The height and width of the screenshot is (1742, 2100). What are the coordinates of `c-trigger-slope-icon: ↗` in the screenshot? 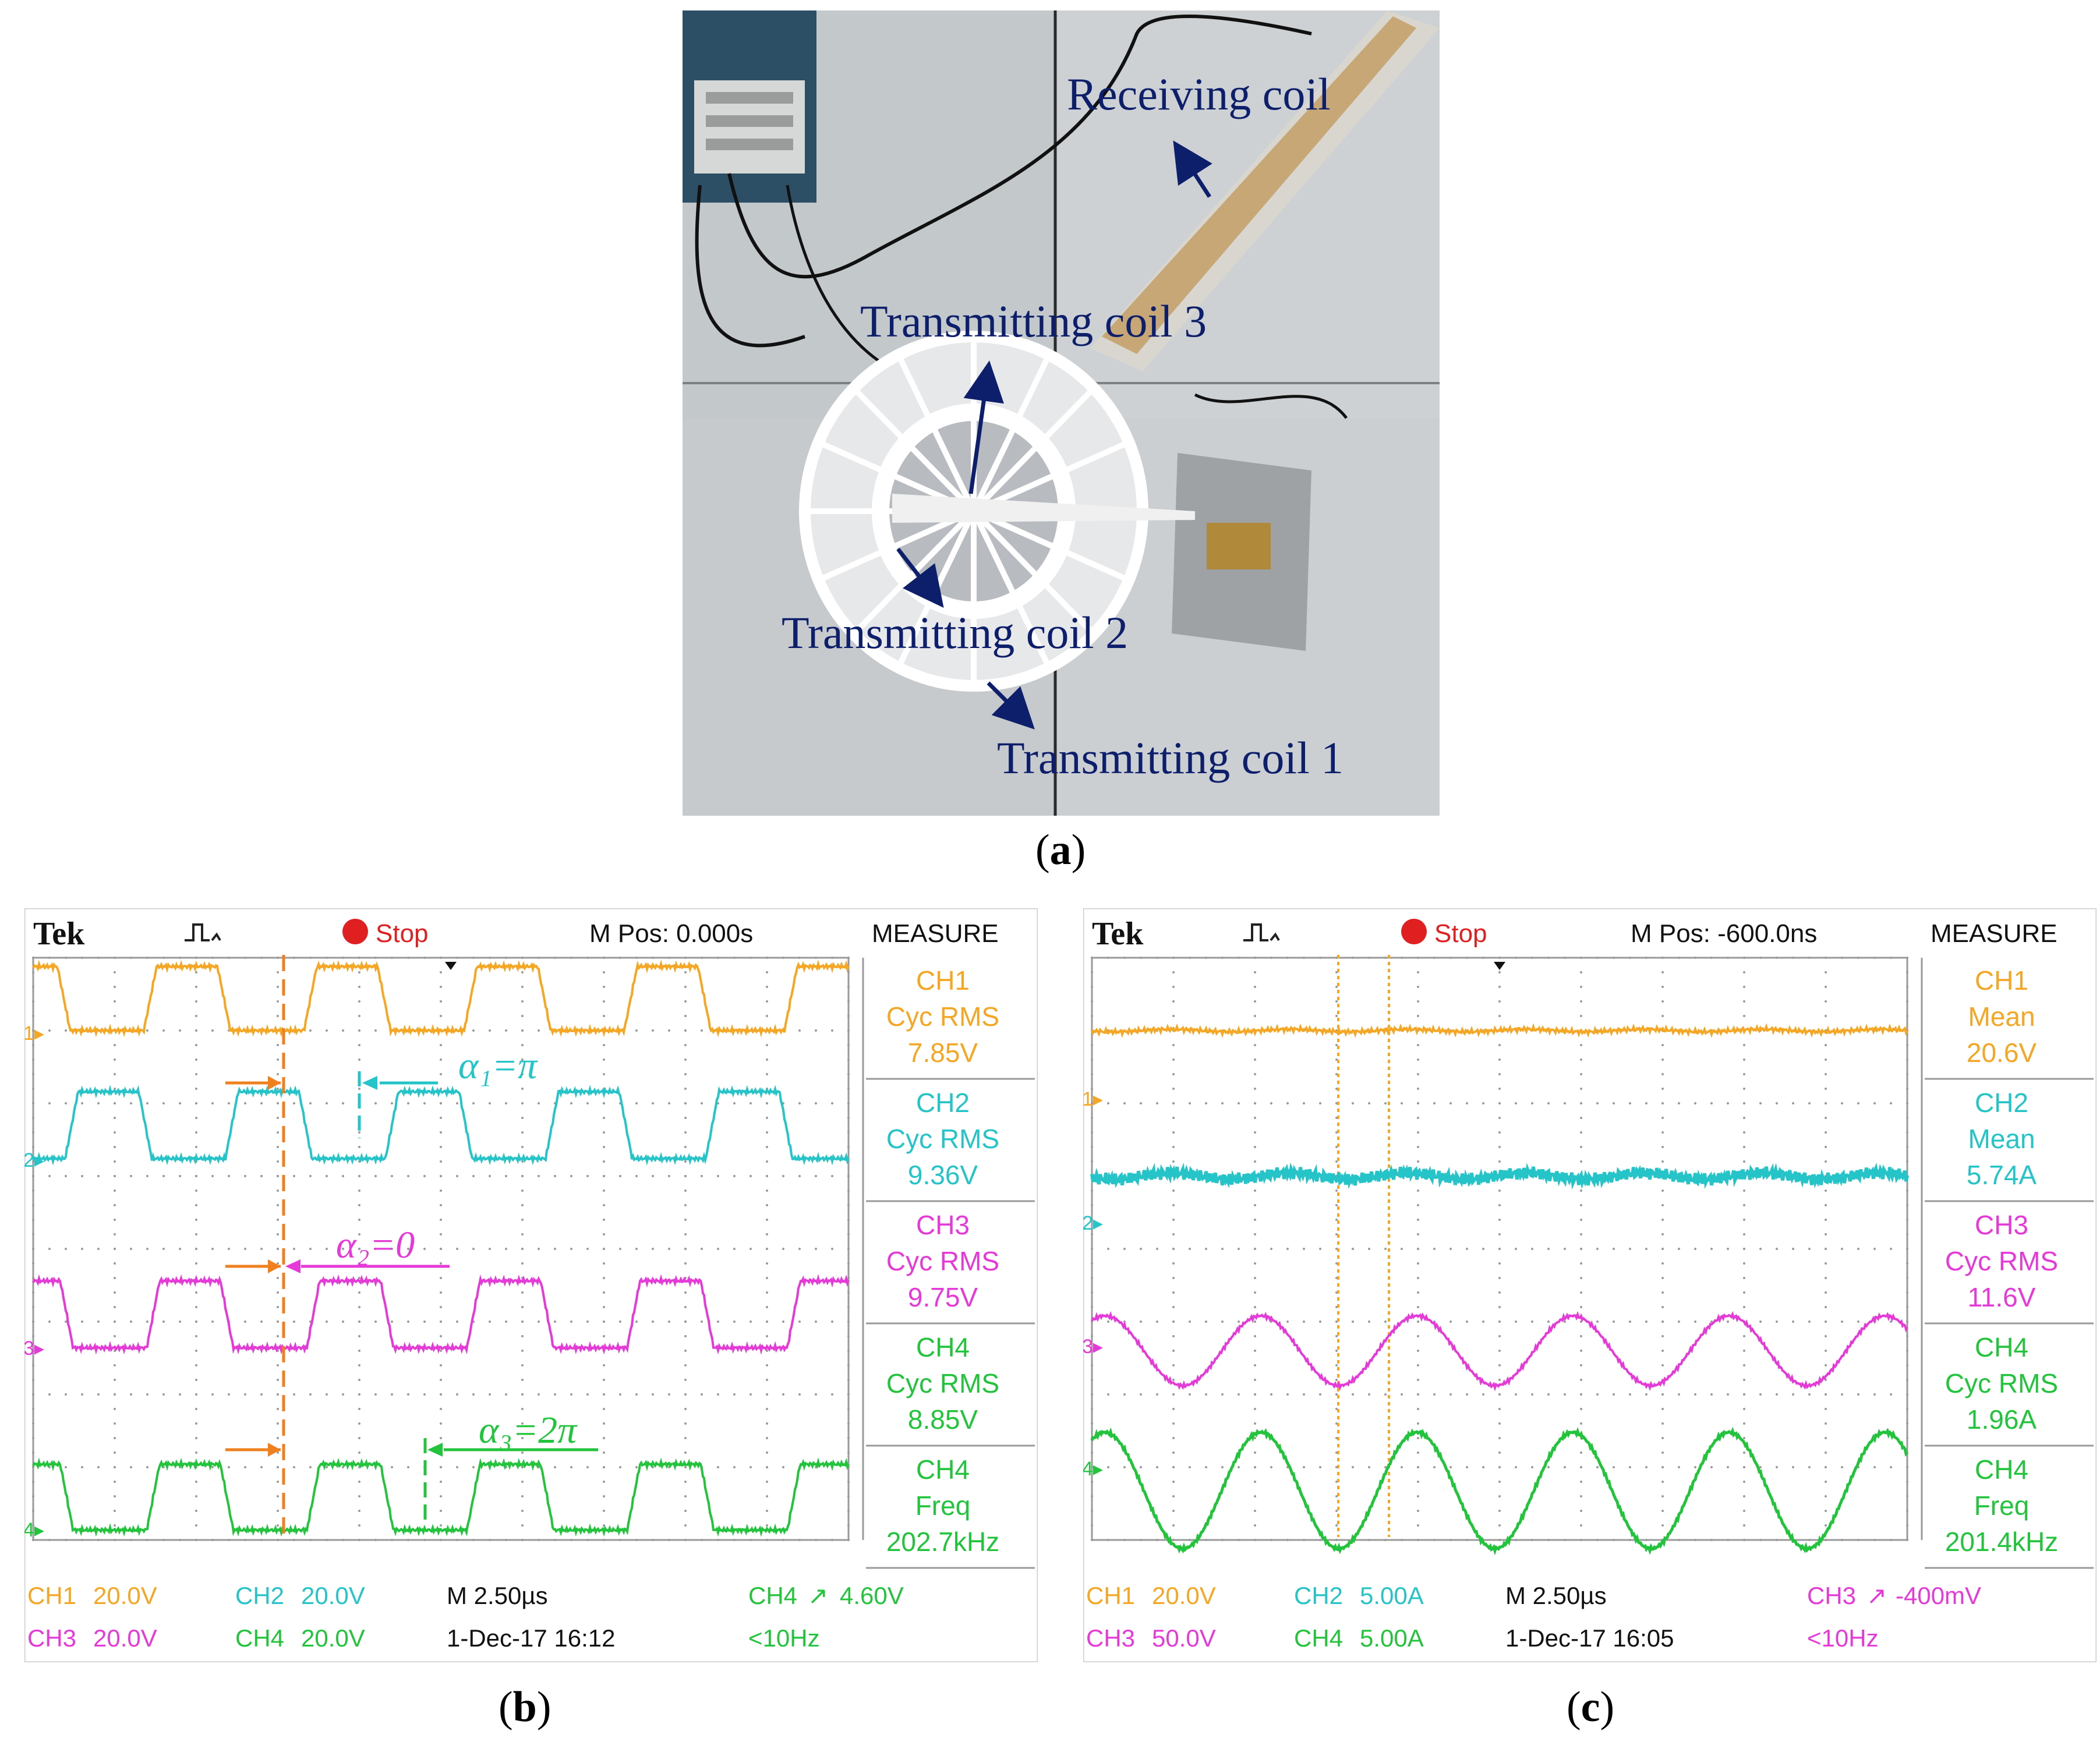 It's located at (1877, 1596).